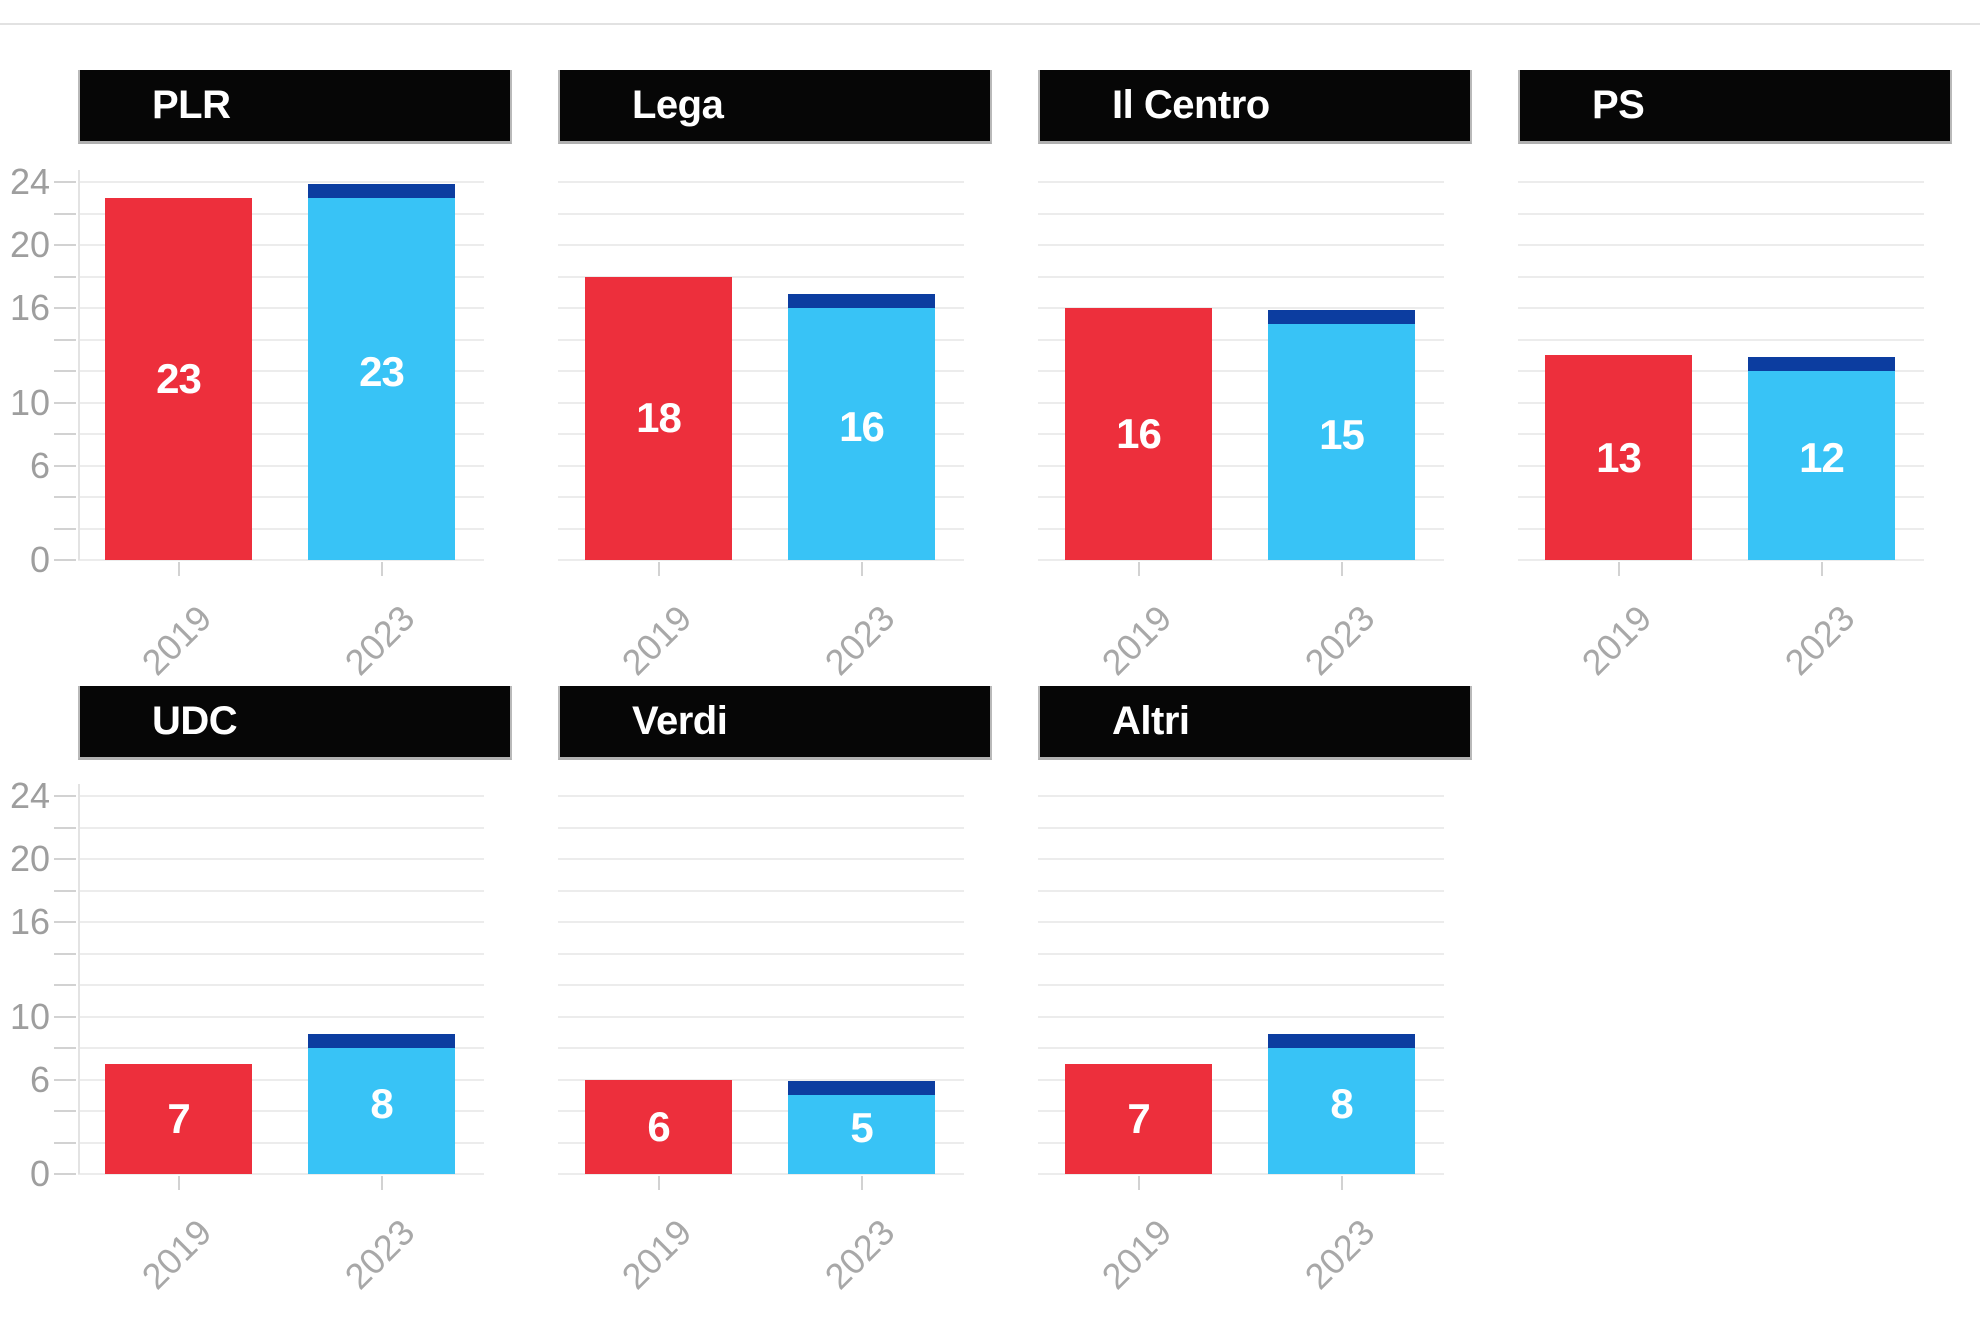 Image resolution: width=1980 pixels, height=1333 pixels. I want to click on bar-2019: 23, so click(178, 378).